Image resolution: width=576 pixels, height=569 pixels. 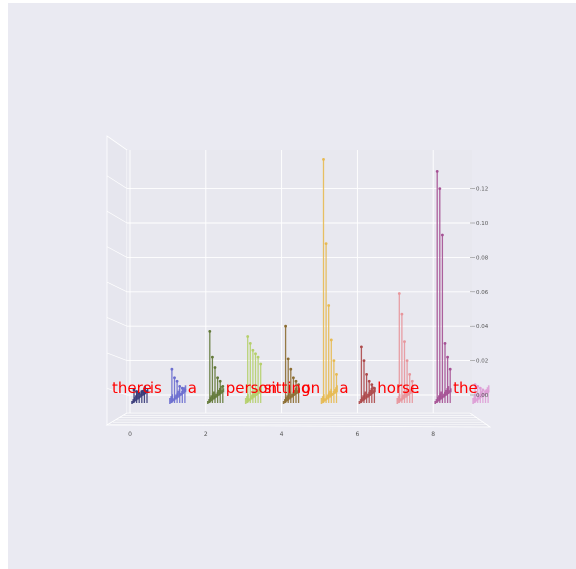 I want to click on z-tick-labels: 0.00 0.02 0.04 0.06 0.08 0.10 0.12, so click(x=479, y=293).